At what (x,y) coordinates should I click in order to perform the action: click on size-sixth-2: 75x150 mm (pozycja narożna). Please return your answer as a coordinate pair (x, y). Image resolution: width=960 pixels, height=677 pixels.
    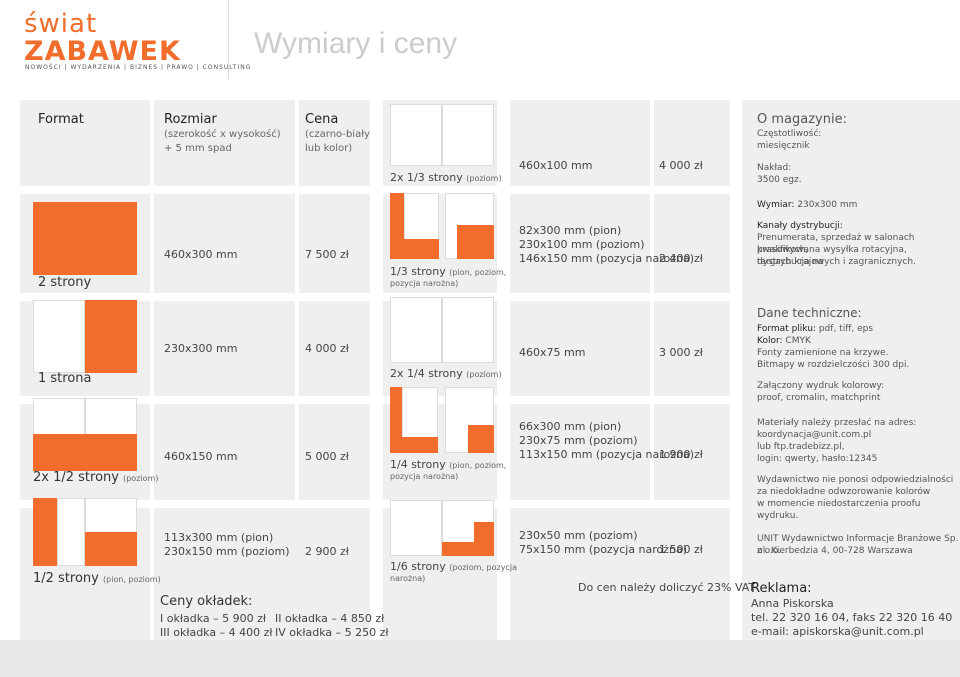
    Looking at the image, I should click on (603, 549).